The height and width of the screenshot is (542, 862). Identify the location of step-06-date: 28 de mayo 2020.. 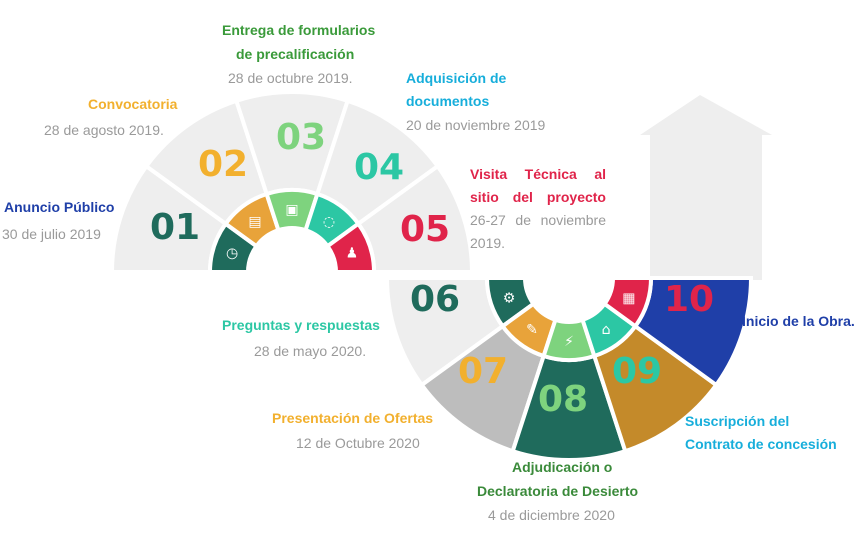
(310, 351).